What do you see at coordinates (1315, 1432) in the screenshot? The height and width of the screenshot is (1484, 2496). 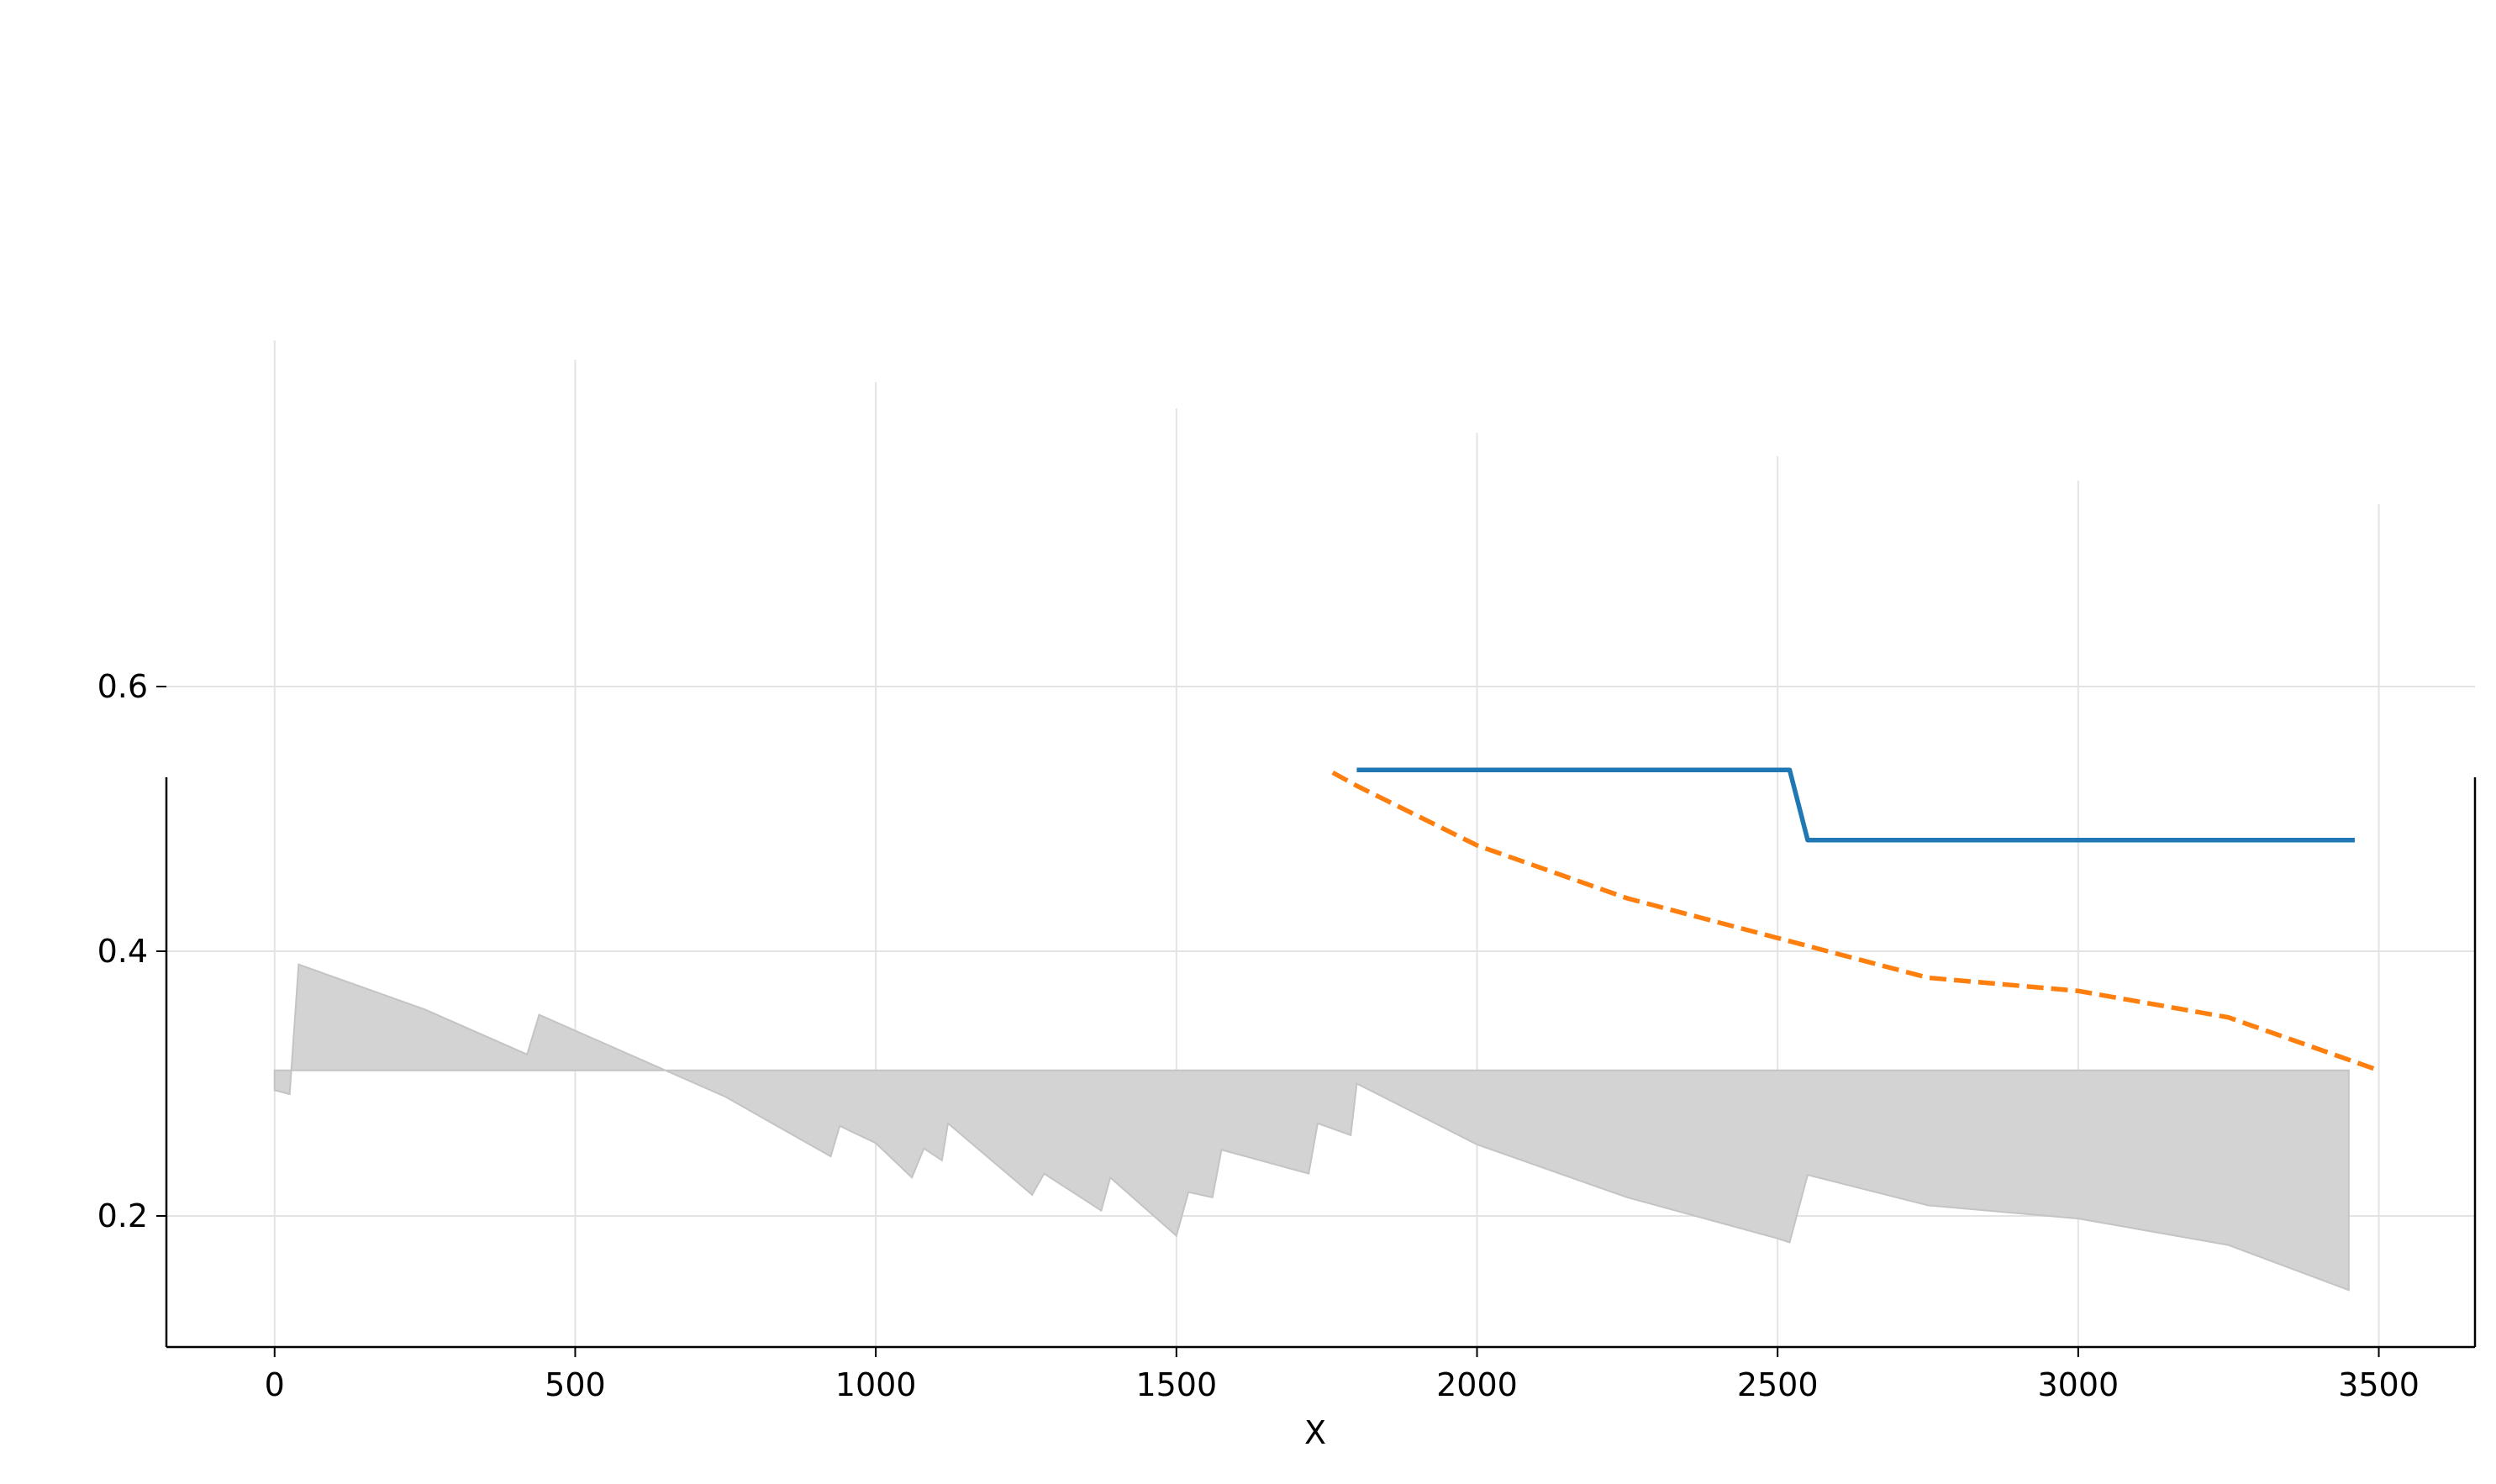 I see `x-axis-title: X` at bounding box center [1315, 1432].